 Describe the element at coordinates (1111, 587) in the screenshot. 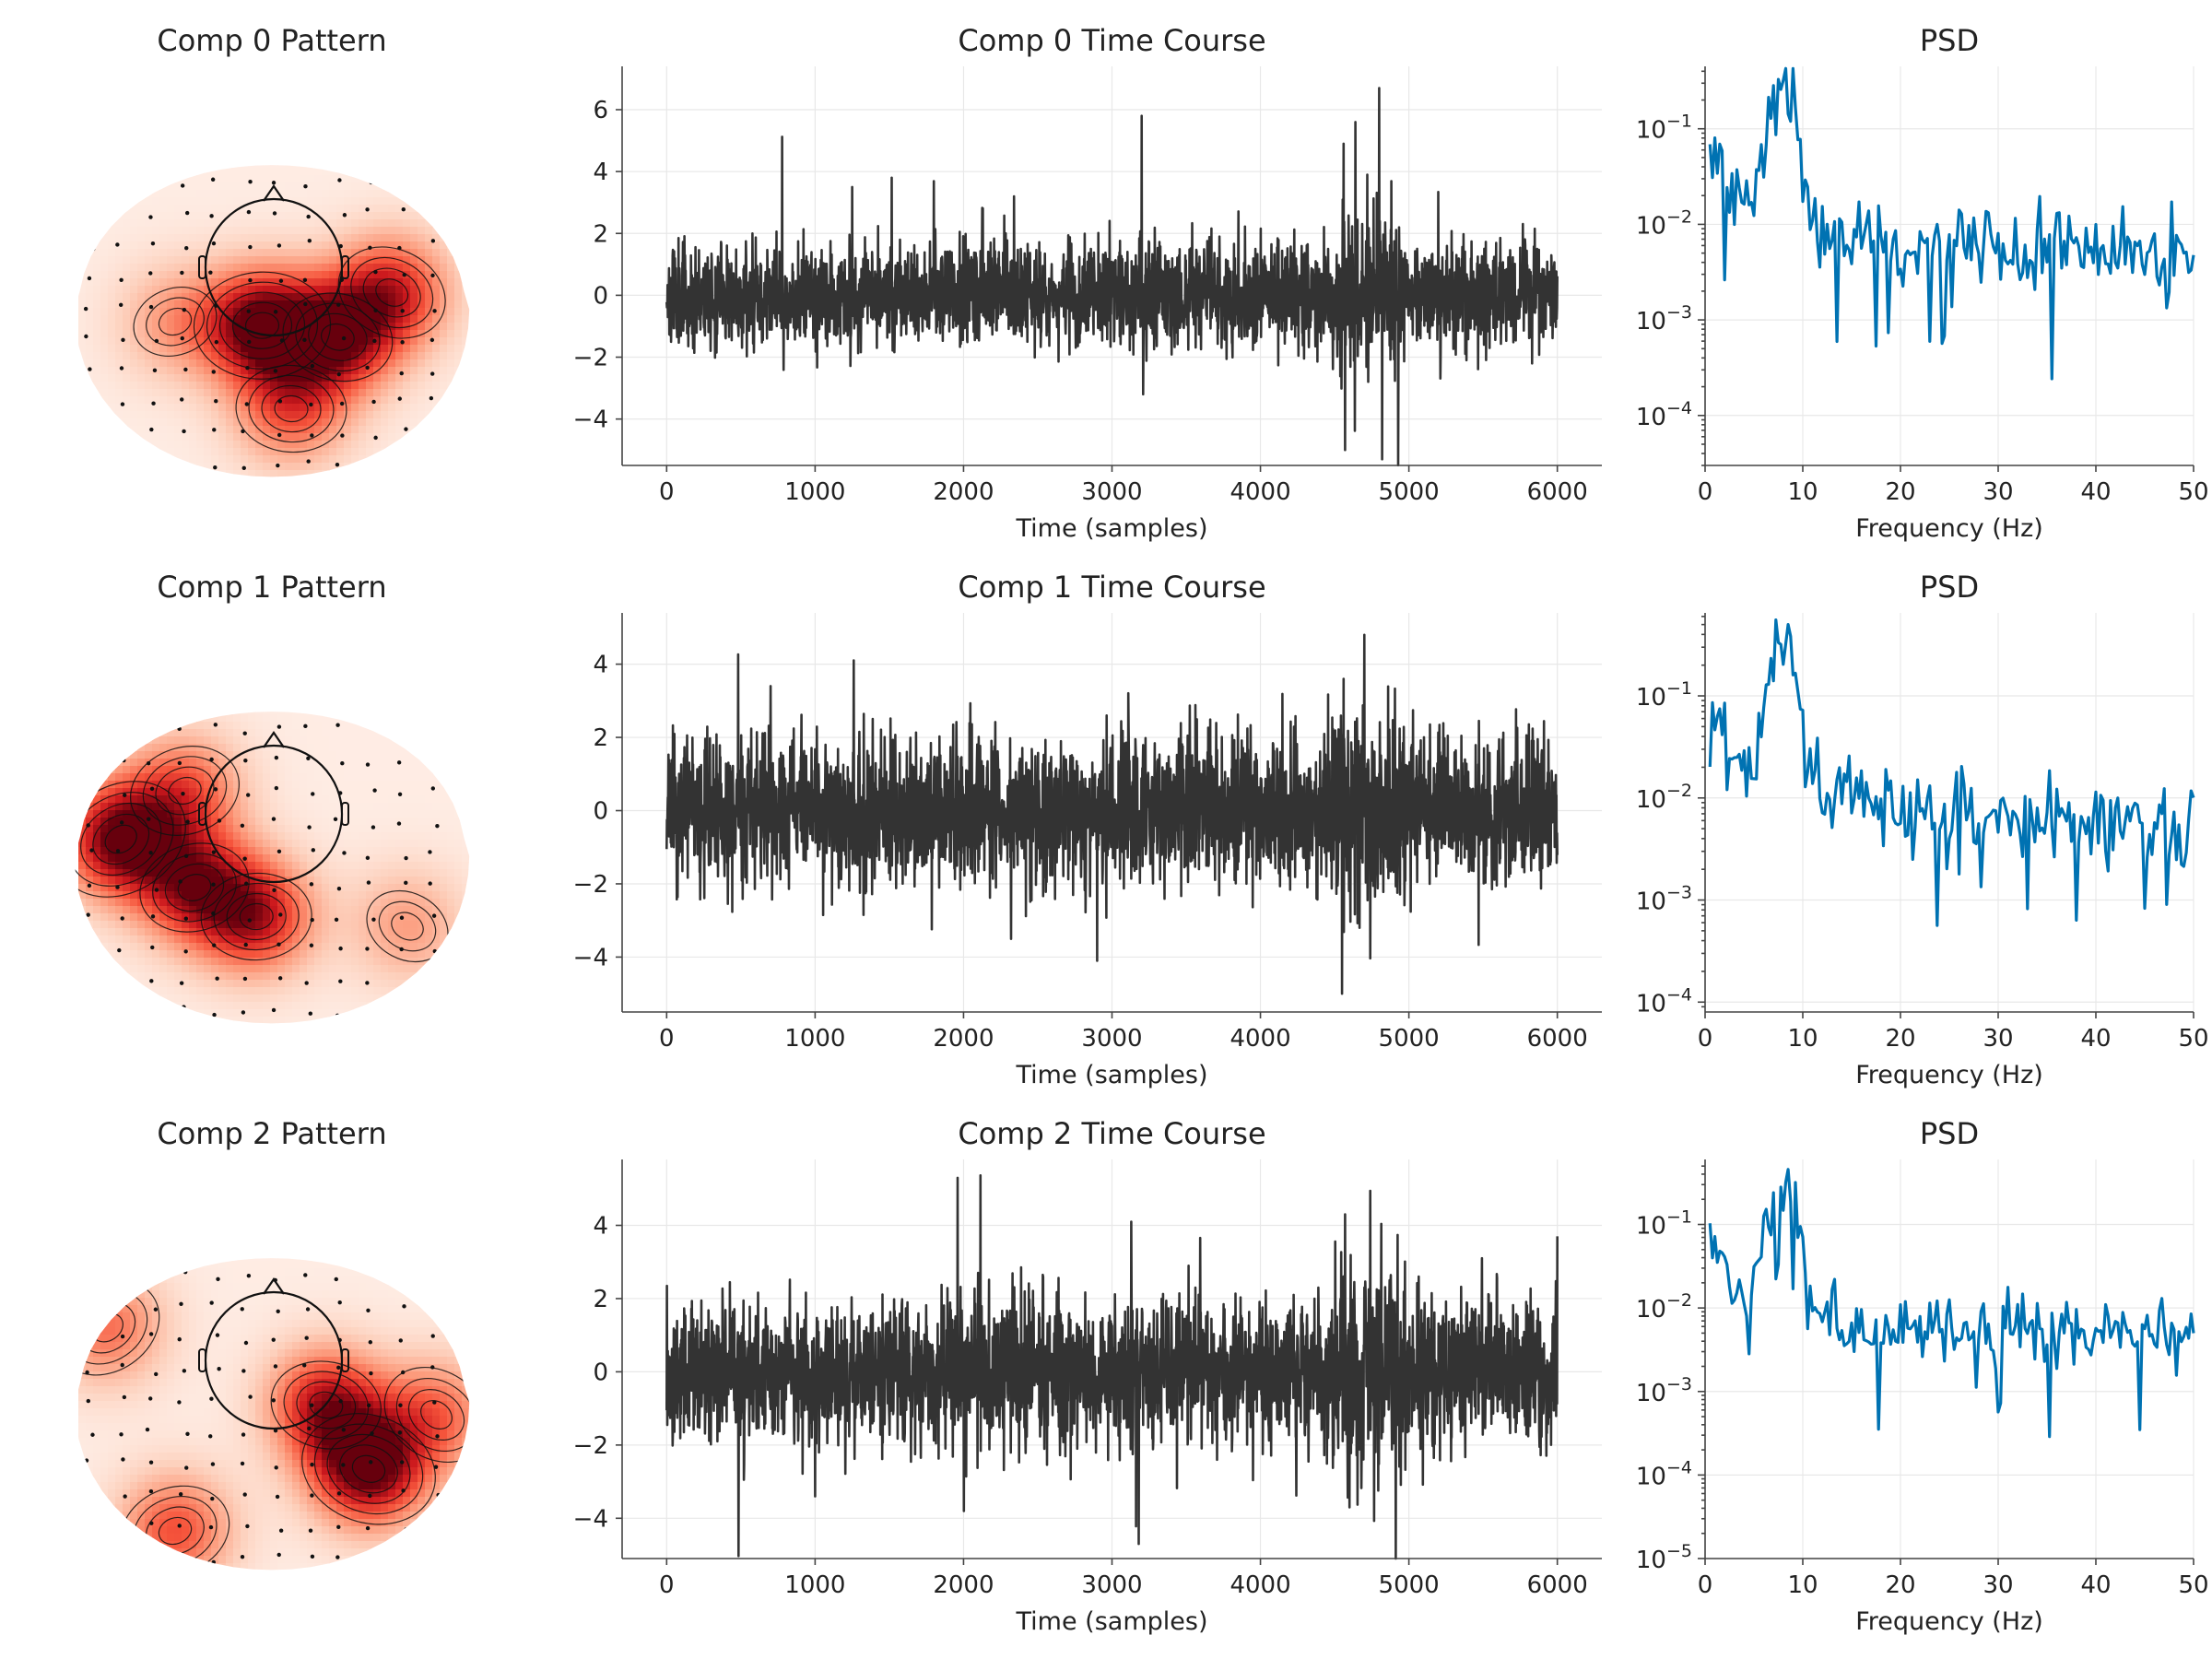

I see `timecourse-title: Comp 1 Time Course` at that location.